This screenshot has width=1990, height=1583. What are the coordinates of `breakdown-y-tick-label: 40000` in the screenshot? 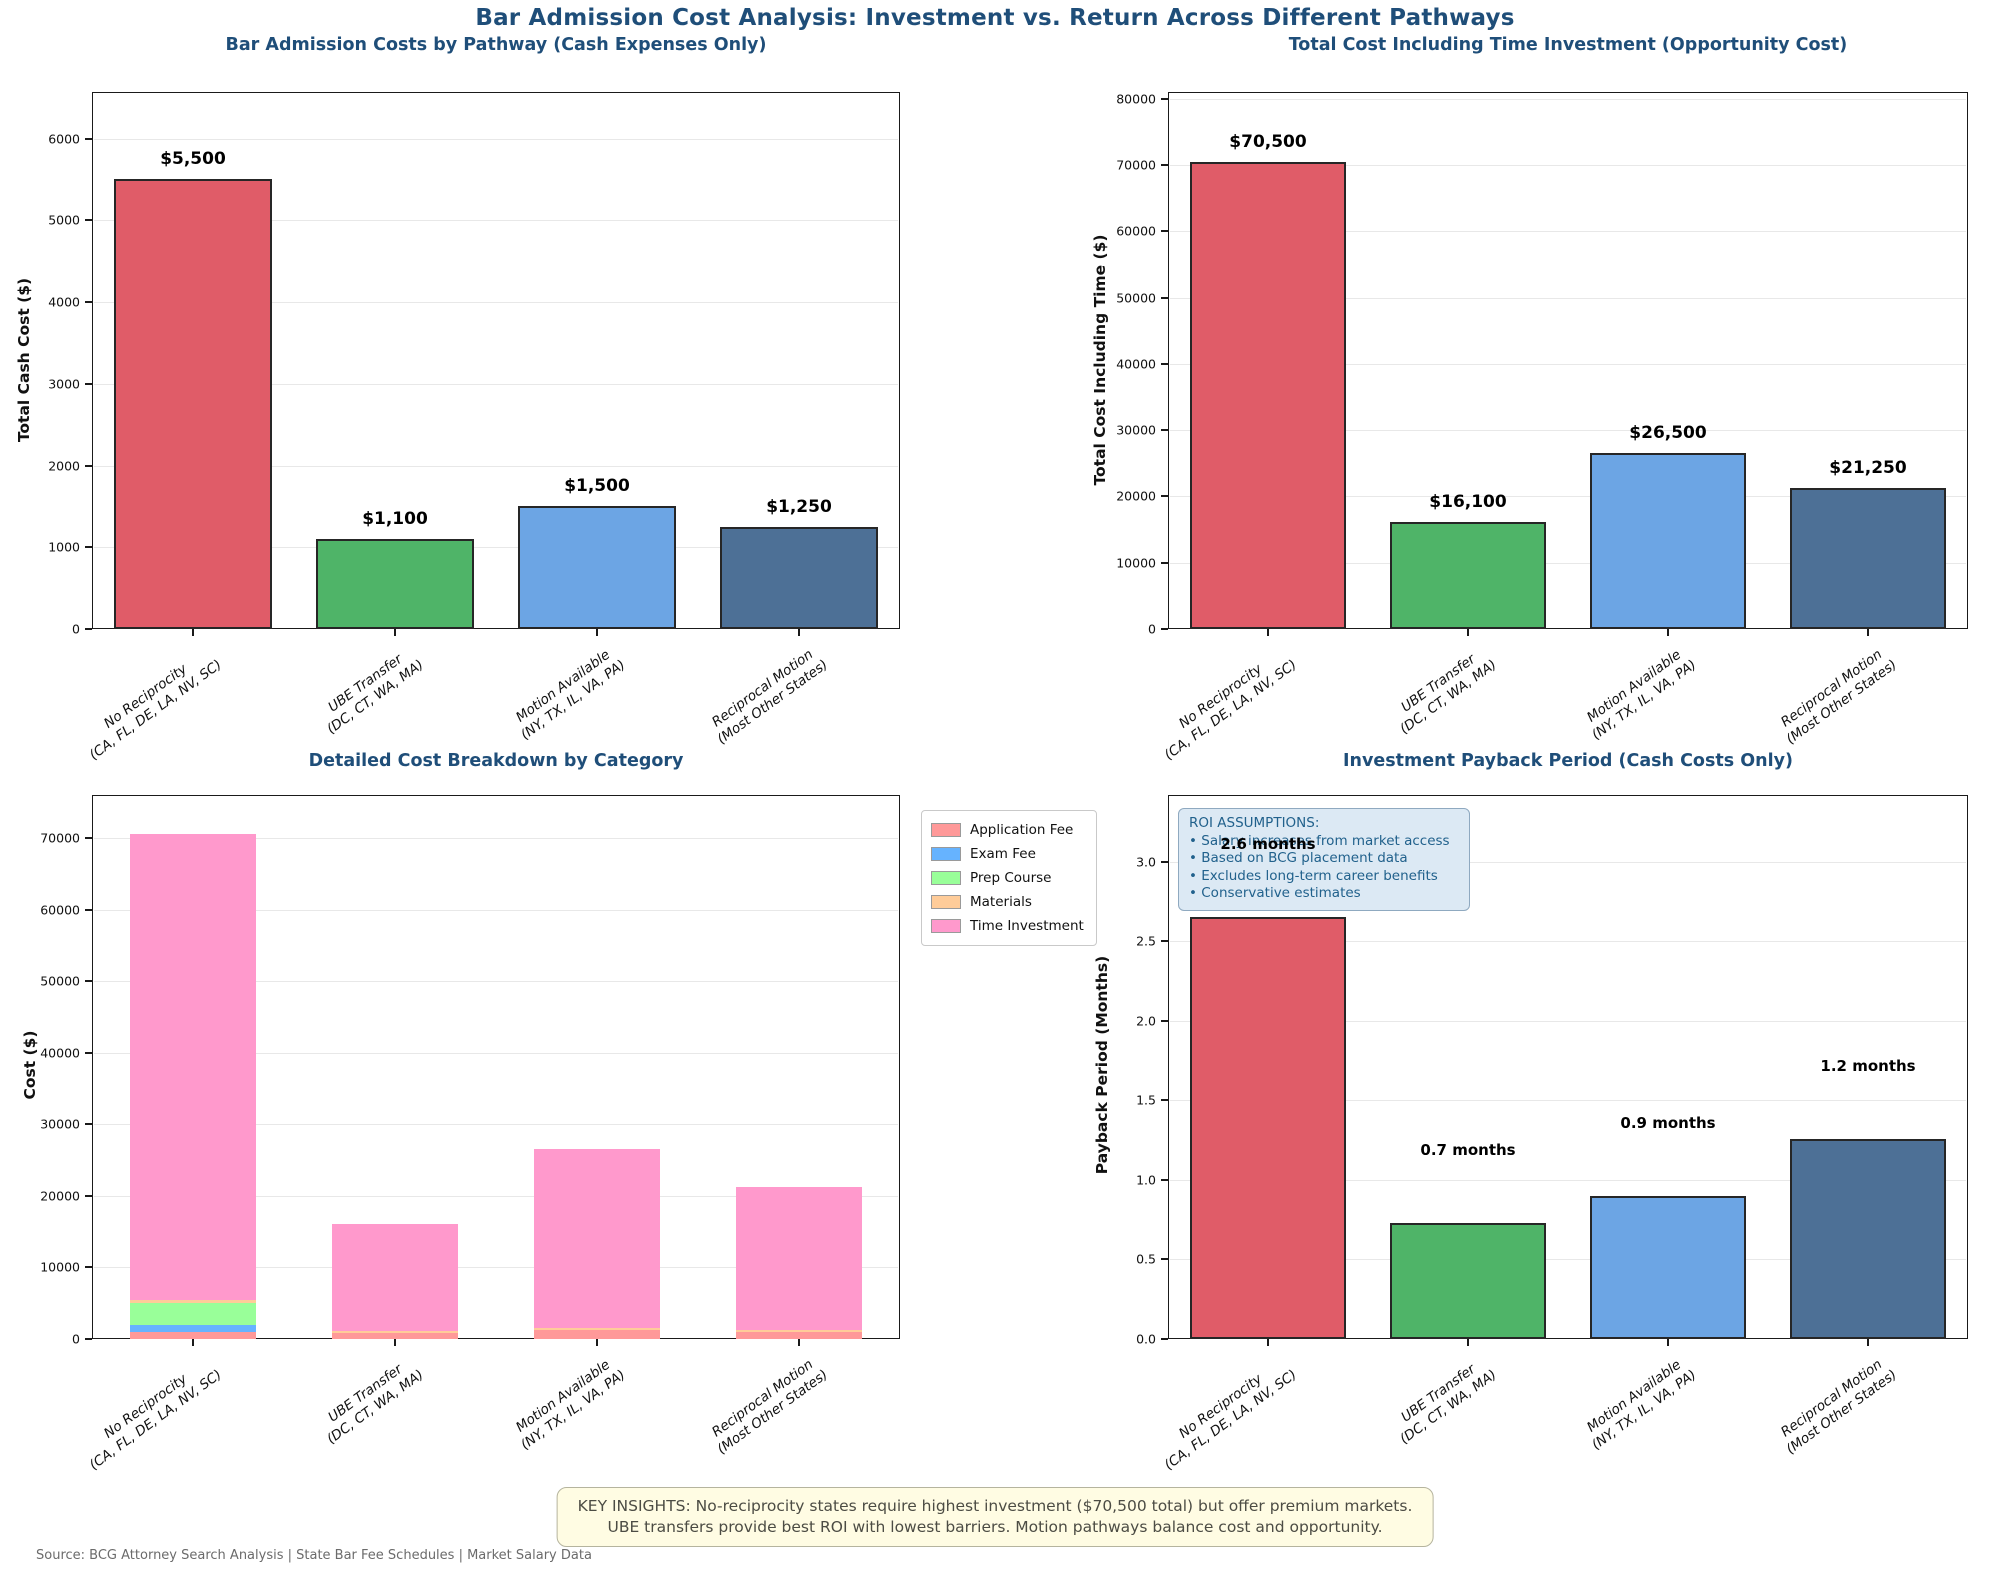 It's located at (60, 1053).